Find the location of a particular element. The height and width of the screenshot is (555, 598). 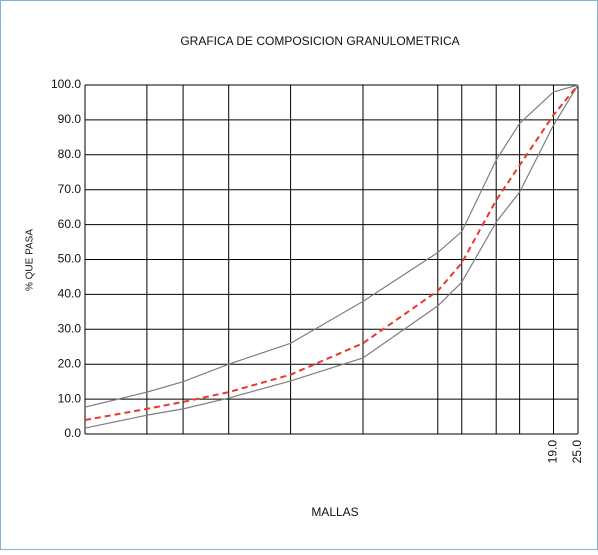

y-tick-label: 40.0 is located at coordinates (70, 294).